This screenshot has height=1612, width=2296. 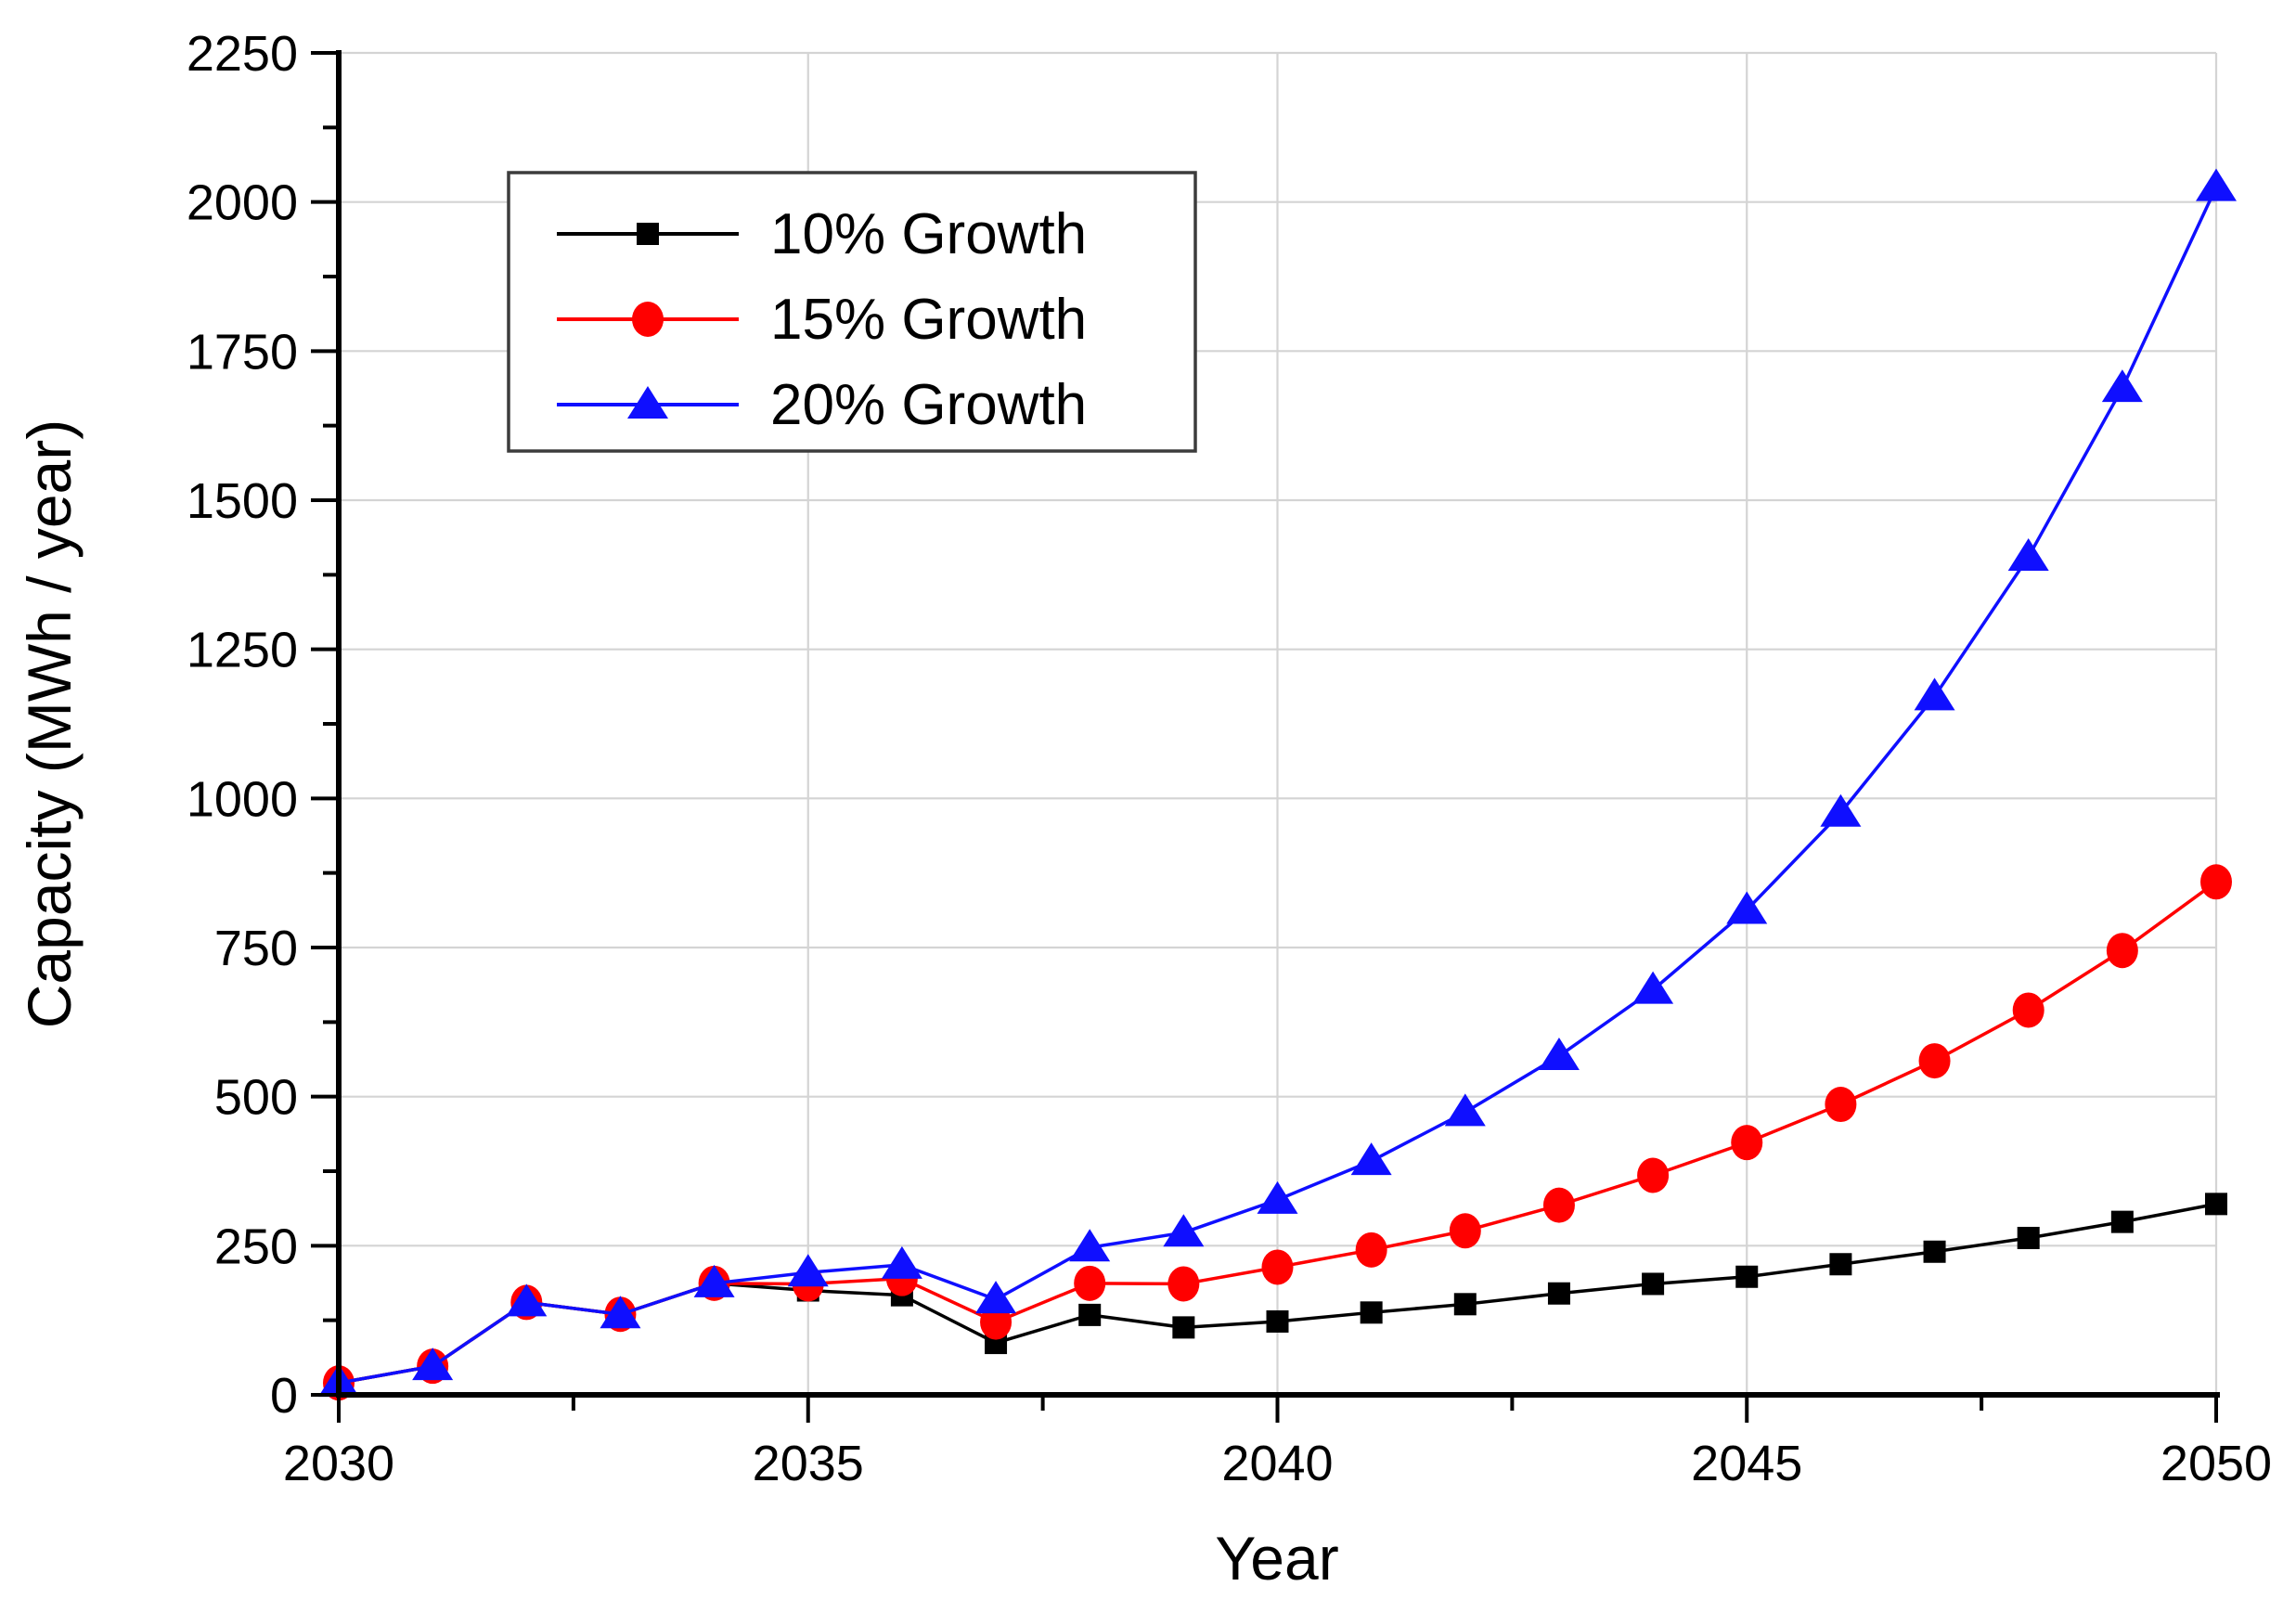 I want to click on x-tick-label: 2045, so click(x=1746, y=1463).